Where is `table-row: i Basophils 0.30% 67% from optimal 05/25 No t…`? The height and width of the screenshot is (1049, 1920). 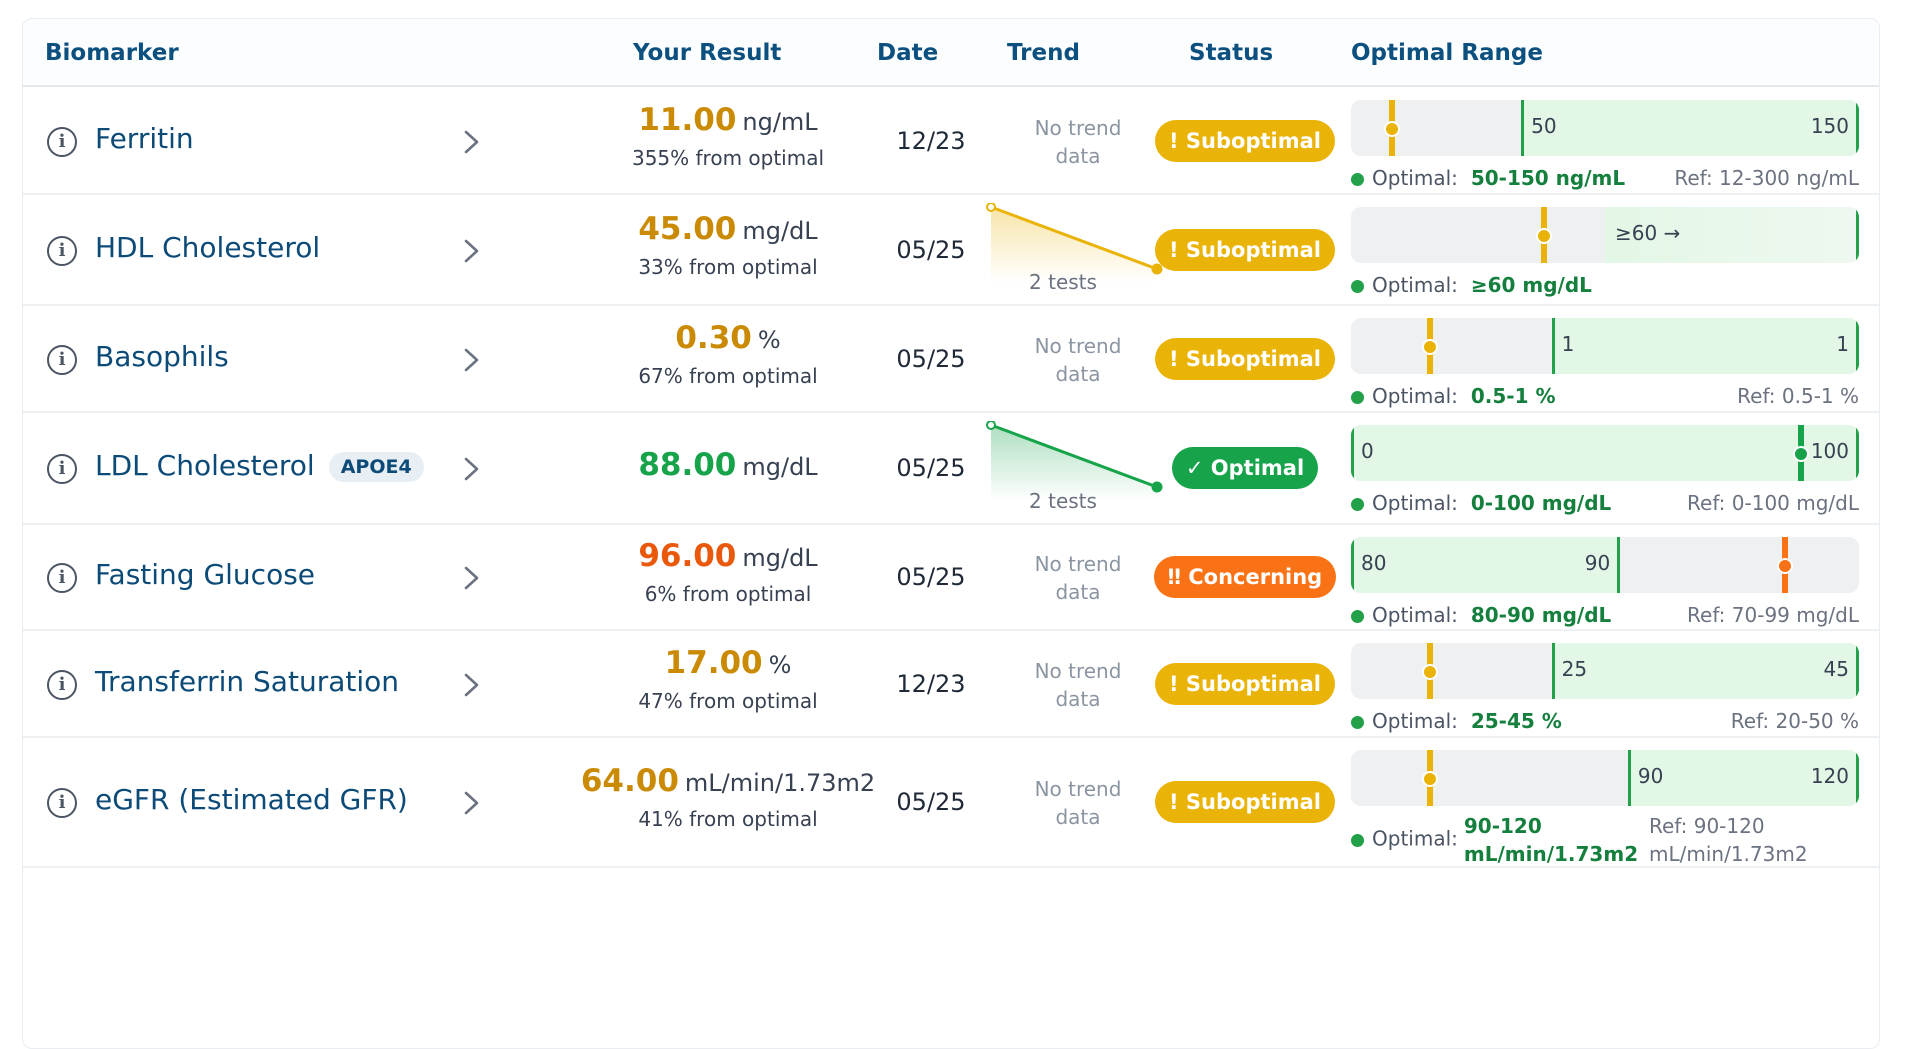 table-row: i Basophils 0.30% 67% from optimal 05/25 No t… is located at coordinates (951, 359).